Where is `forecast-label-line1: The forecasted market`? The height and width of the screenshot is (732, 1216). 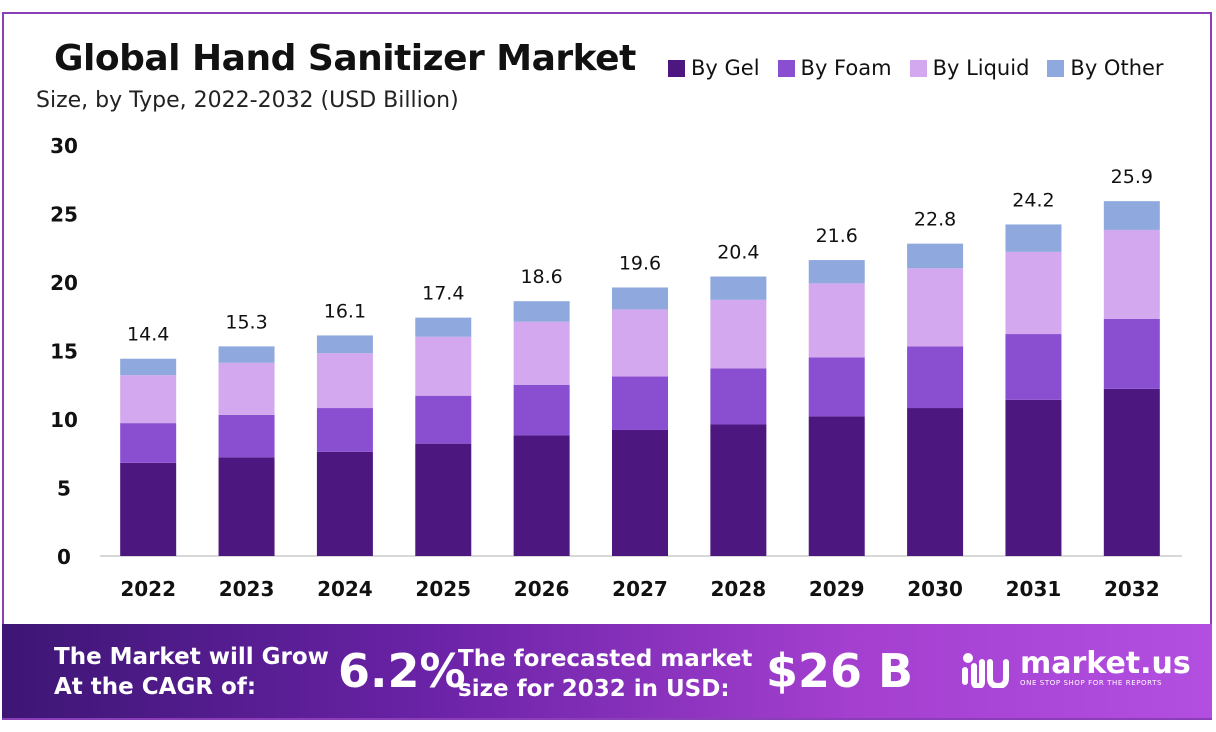 forecast-label-line1: The forecasted market is located at coordinates (605, 659).